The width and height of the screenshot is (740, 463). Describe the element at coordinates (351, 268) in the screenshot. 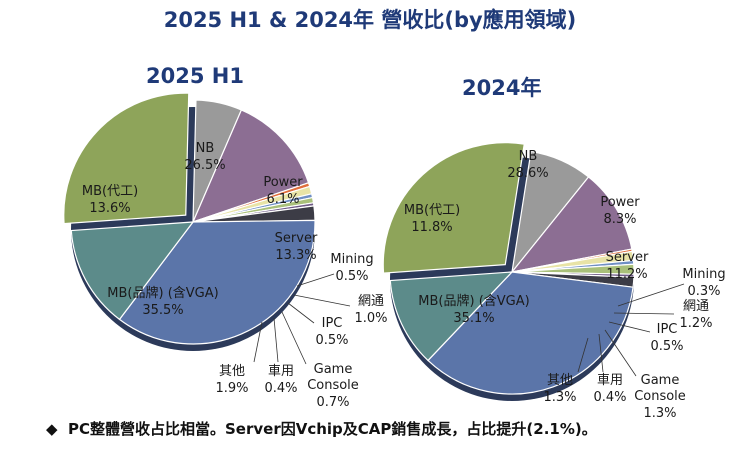

I see `slice-label: Mining 0.5%` at that location.